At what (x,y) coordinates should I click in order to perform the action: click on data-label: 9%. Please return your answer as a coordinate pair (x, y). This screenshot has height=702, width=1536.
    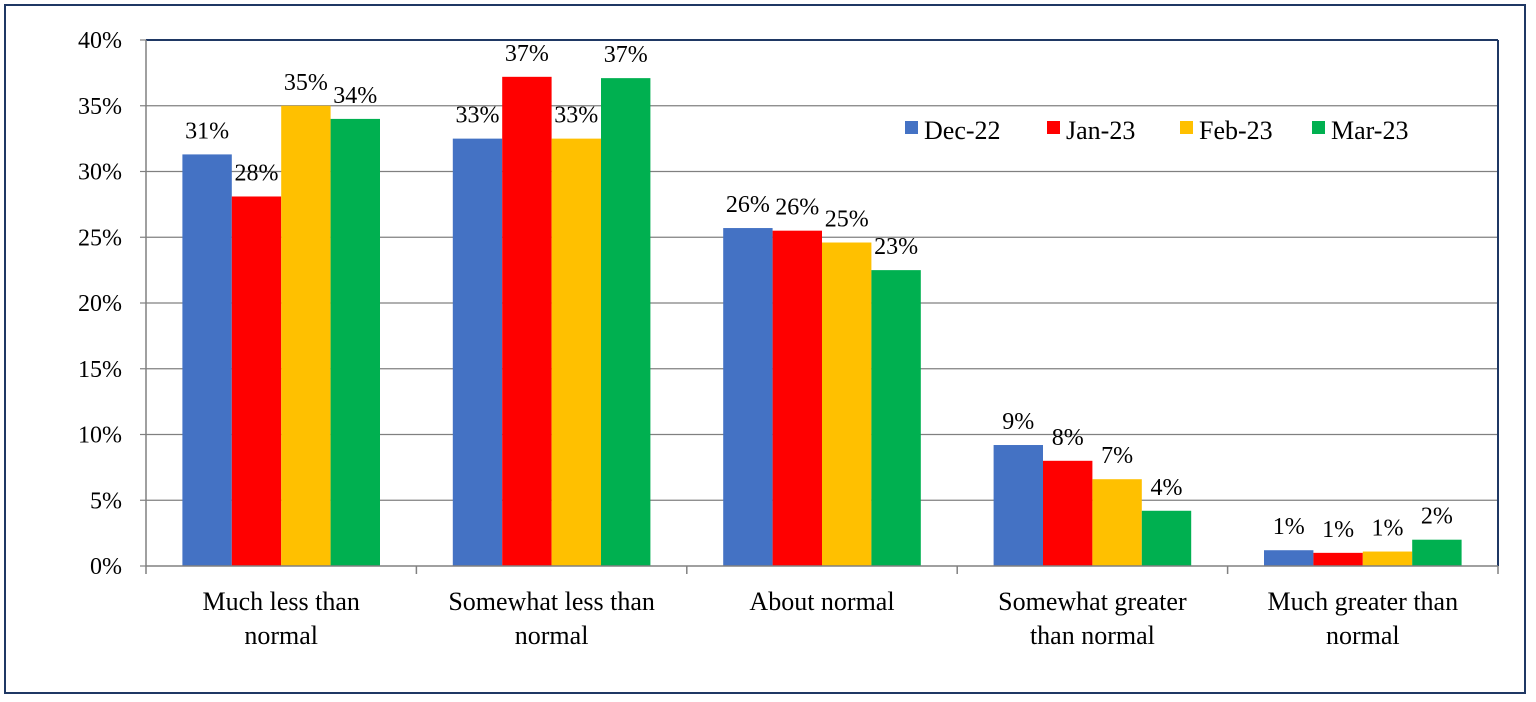
    Looking at the image, I should click on (1018, 422).